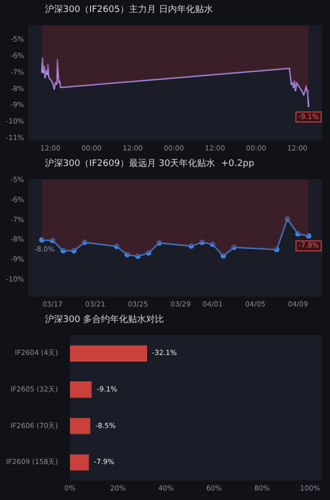 The width and height of the screenshot is (330, 500). I want to click on chart-title: 沪深300 多合约年化贴水对比, so click(105, 320).